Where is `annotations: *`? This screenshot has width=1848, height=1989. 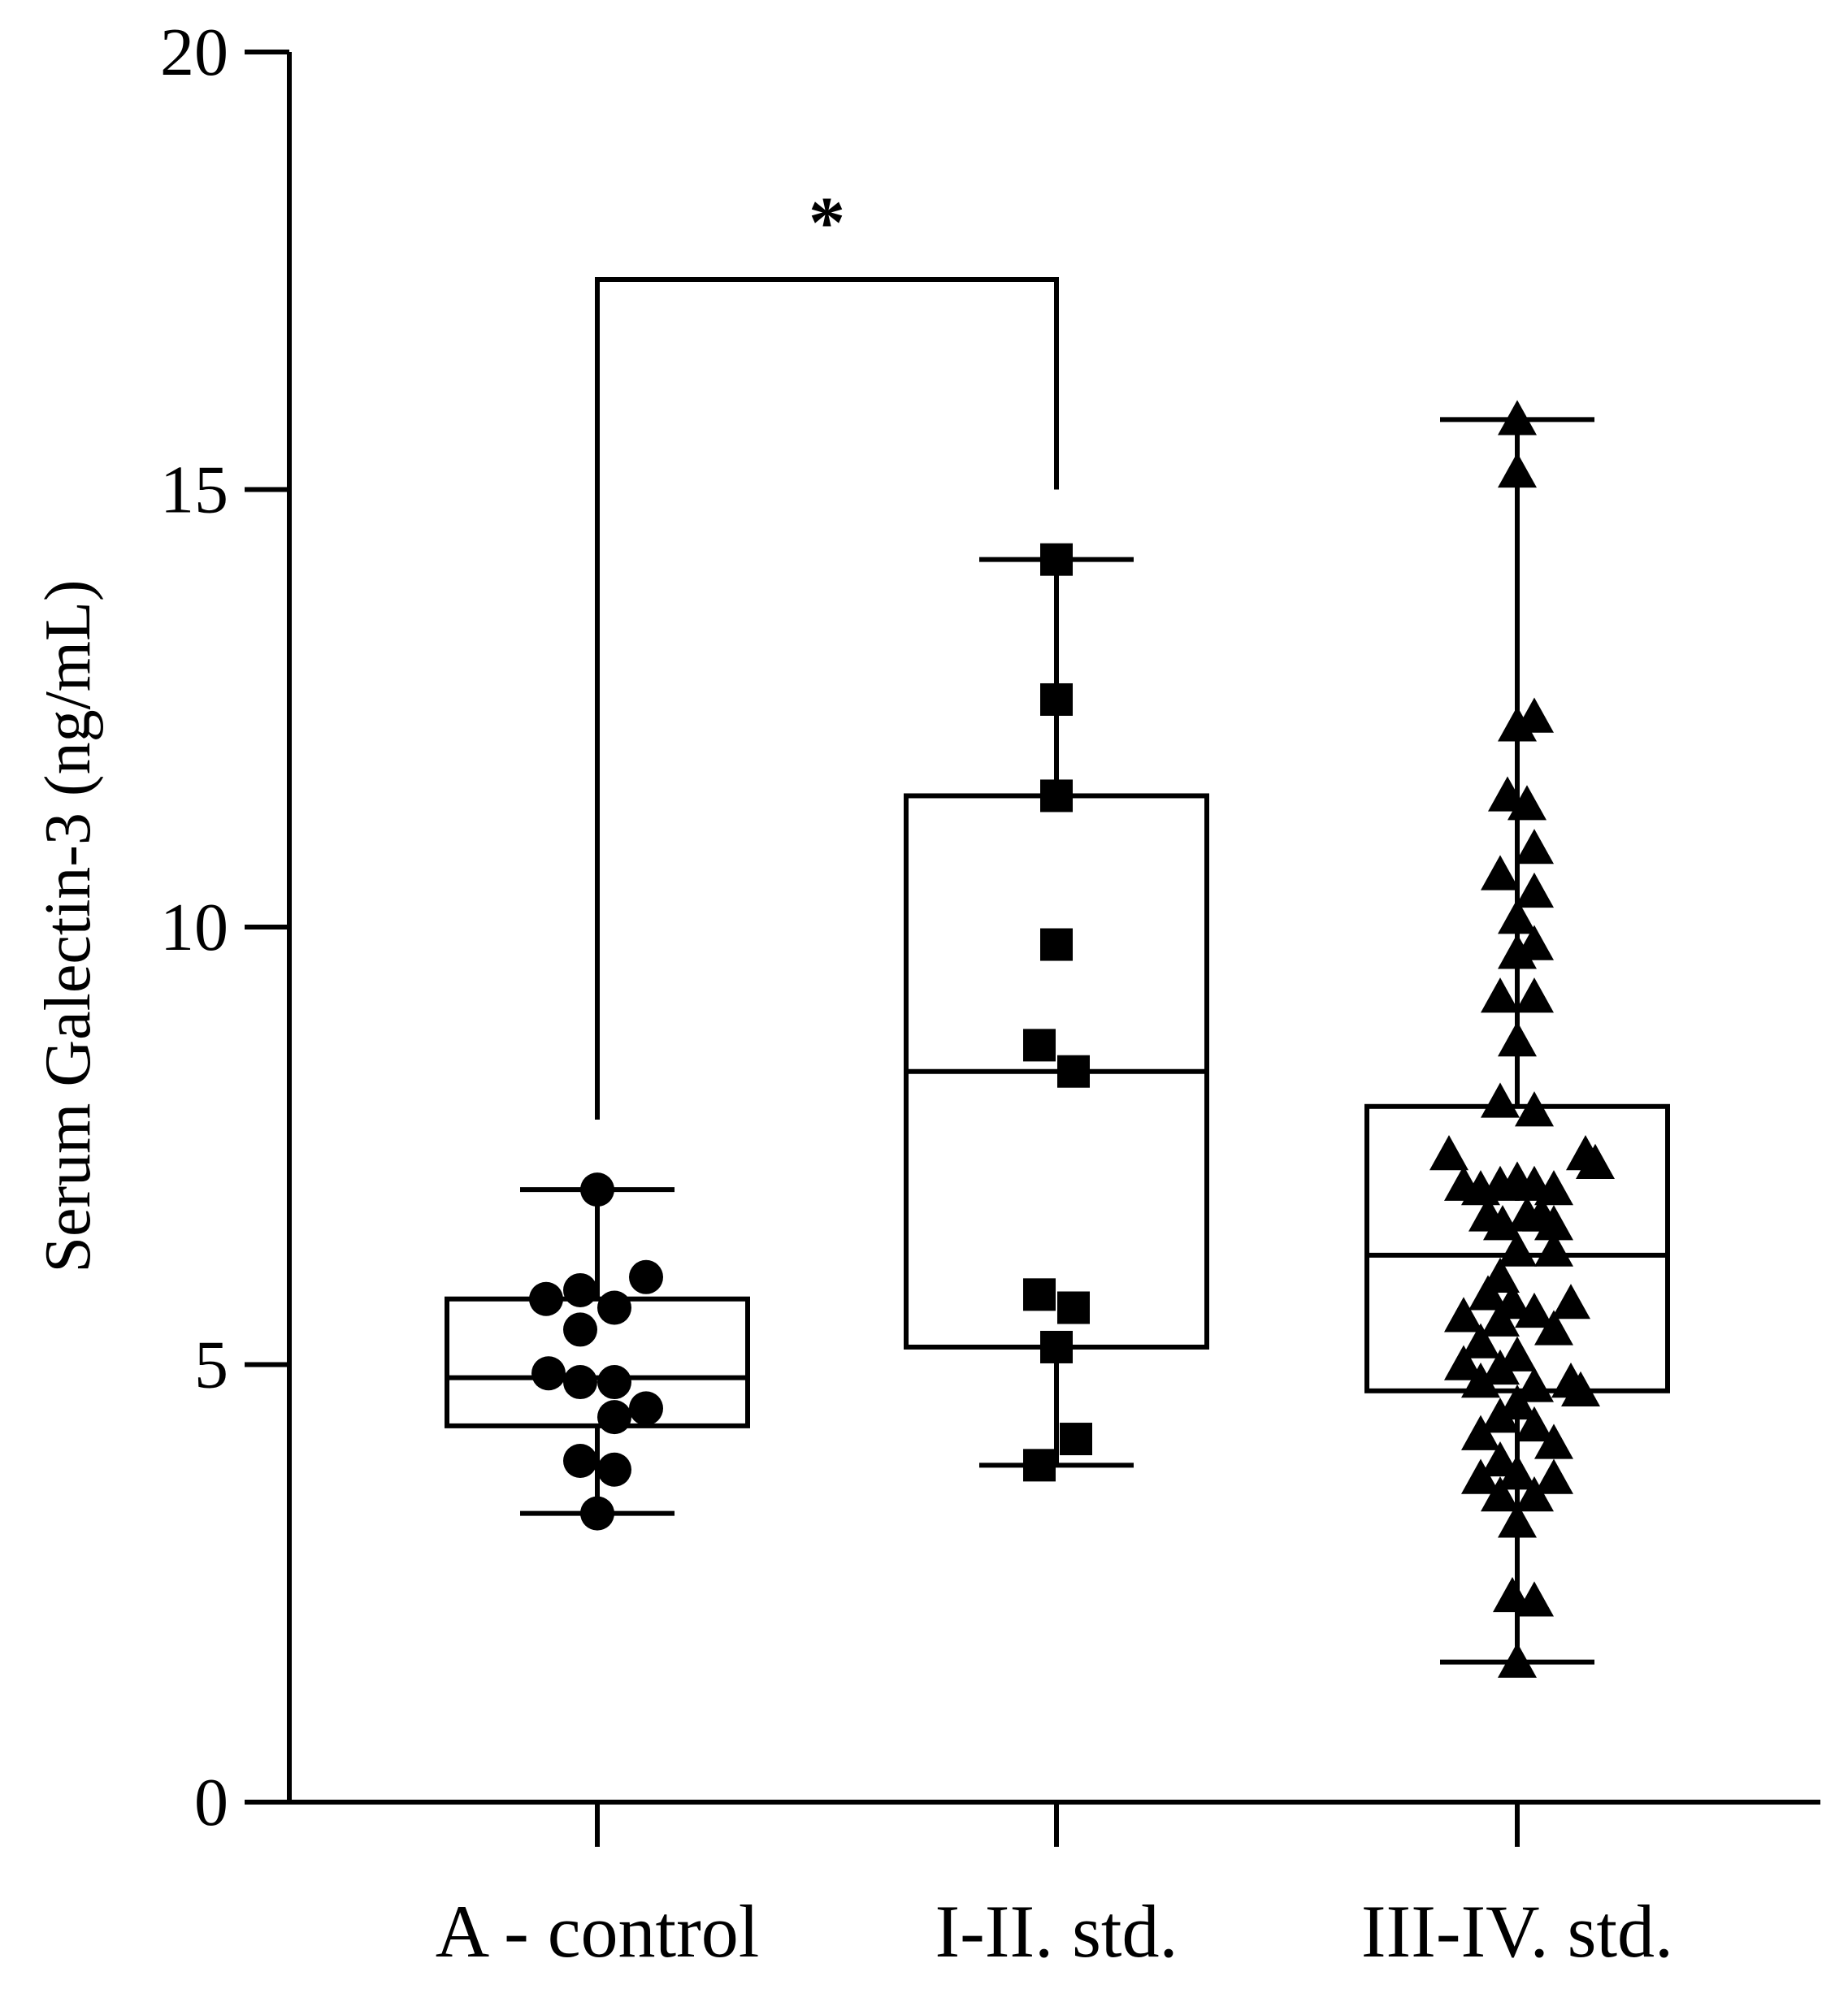 annotations: * is located at coordinates (827, 652).